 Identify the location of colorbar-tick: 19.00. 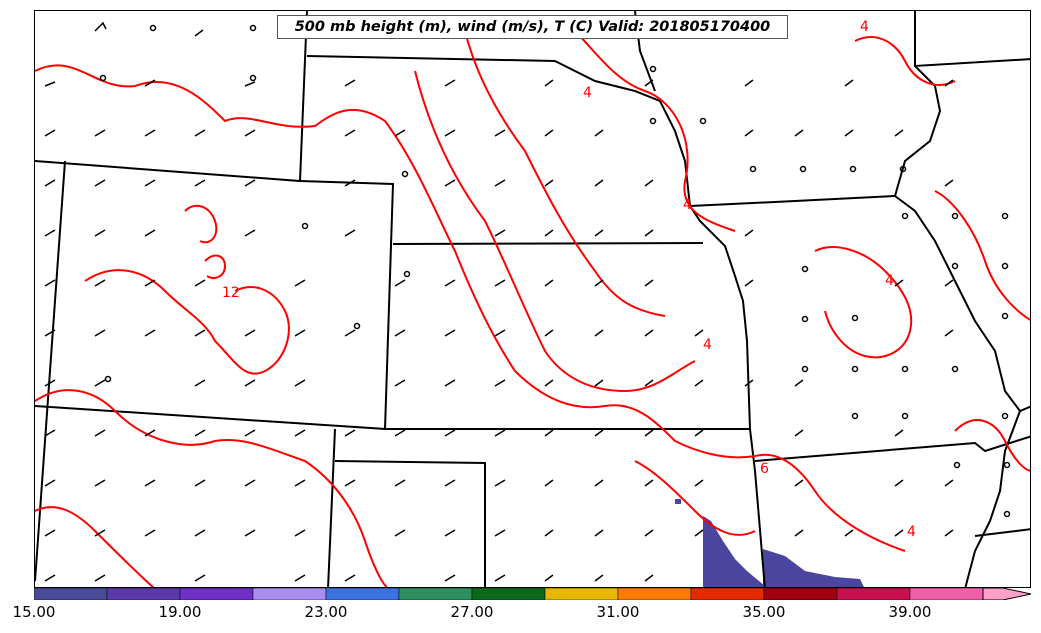
(180, 612).